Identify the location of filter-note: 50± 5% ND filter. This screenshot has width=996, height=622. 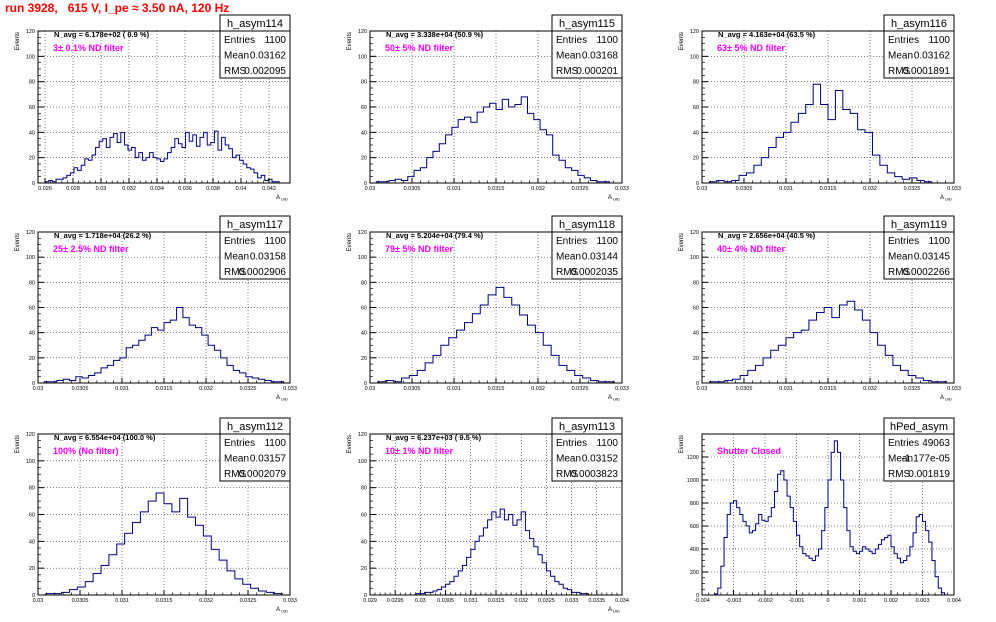
(419, 48).